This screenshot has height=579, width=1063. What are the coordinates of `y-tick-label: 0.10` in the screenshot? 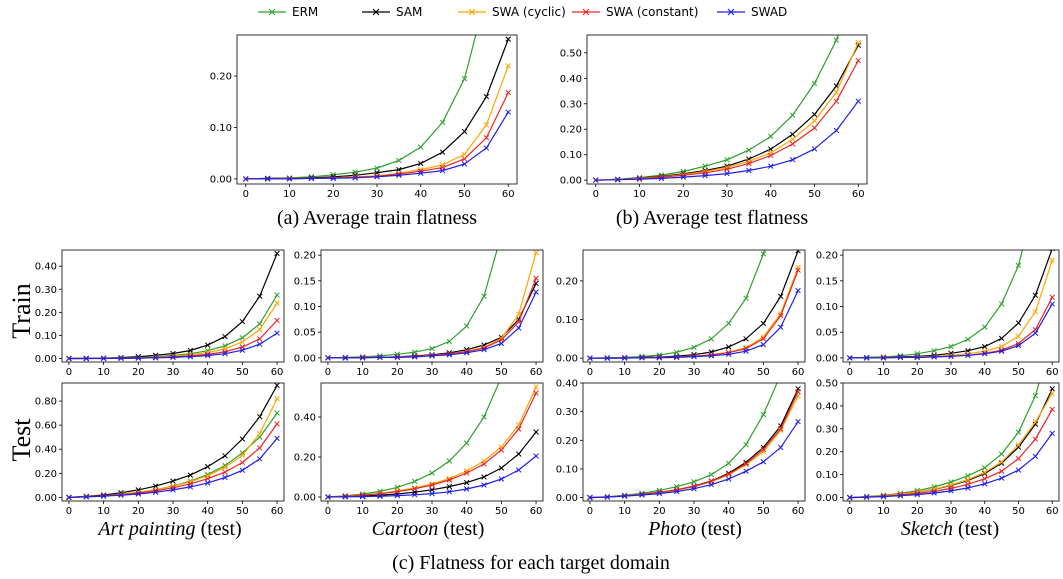 It's located at (567, 320).